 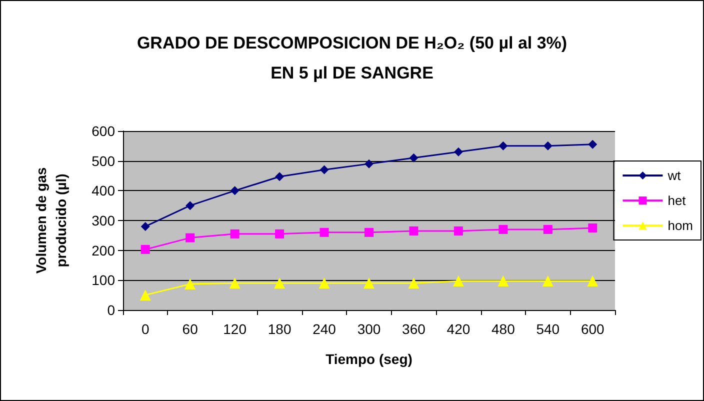 What do you see at coordinates (111, 310) in the screenshot?
I see `y-tick-label: 0` at bounding box center [111, 310].